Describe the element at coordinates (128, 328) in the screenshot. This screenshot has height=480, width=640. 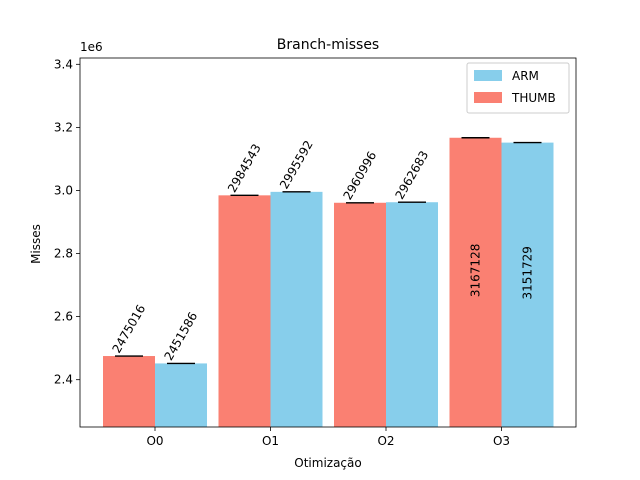
I see `value-label-thumb-o0: 2475016` at that location.